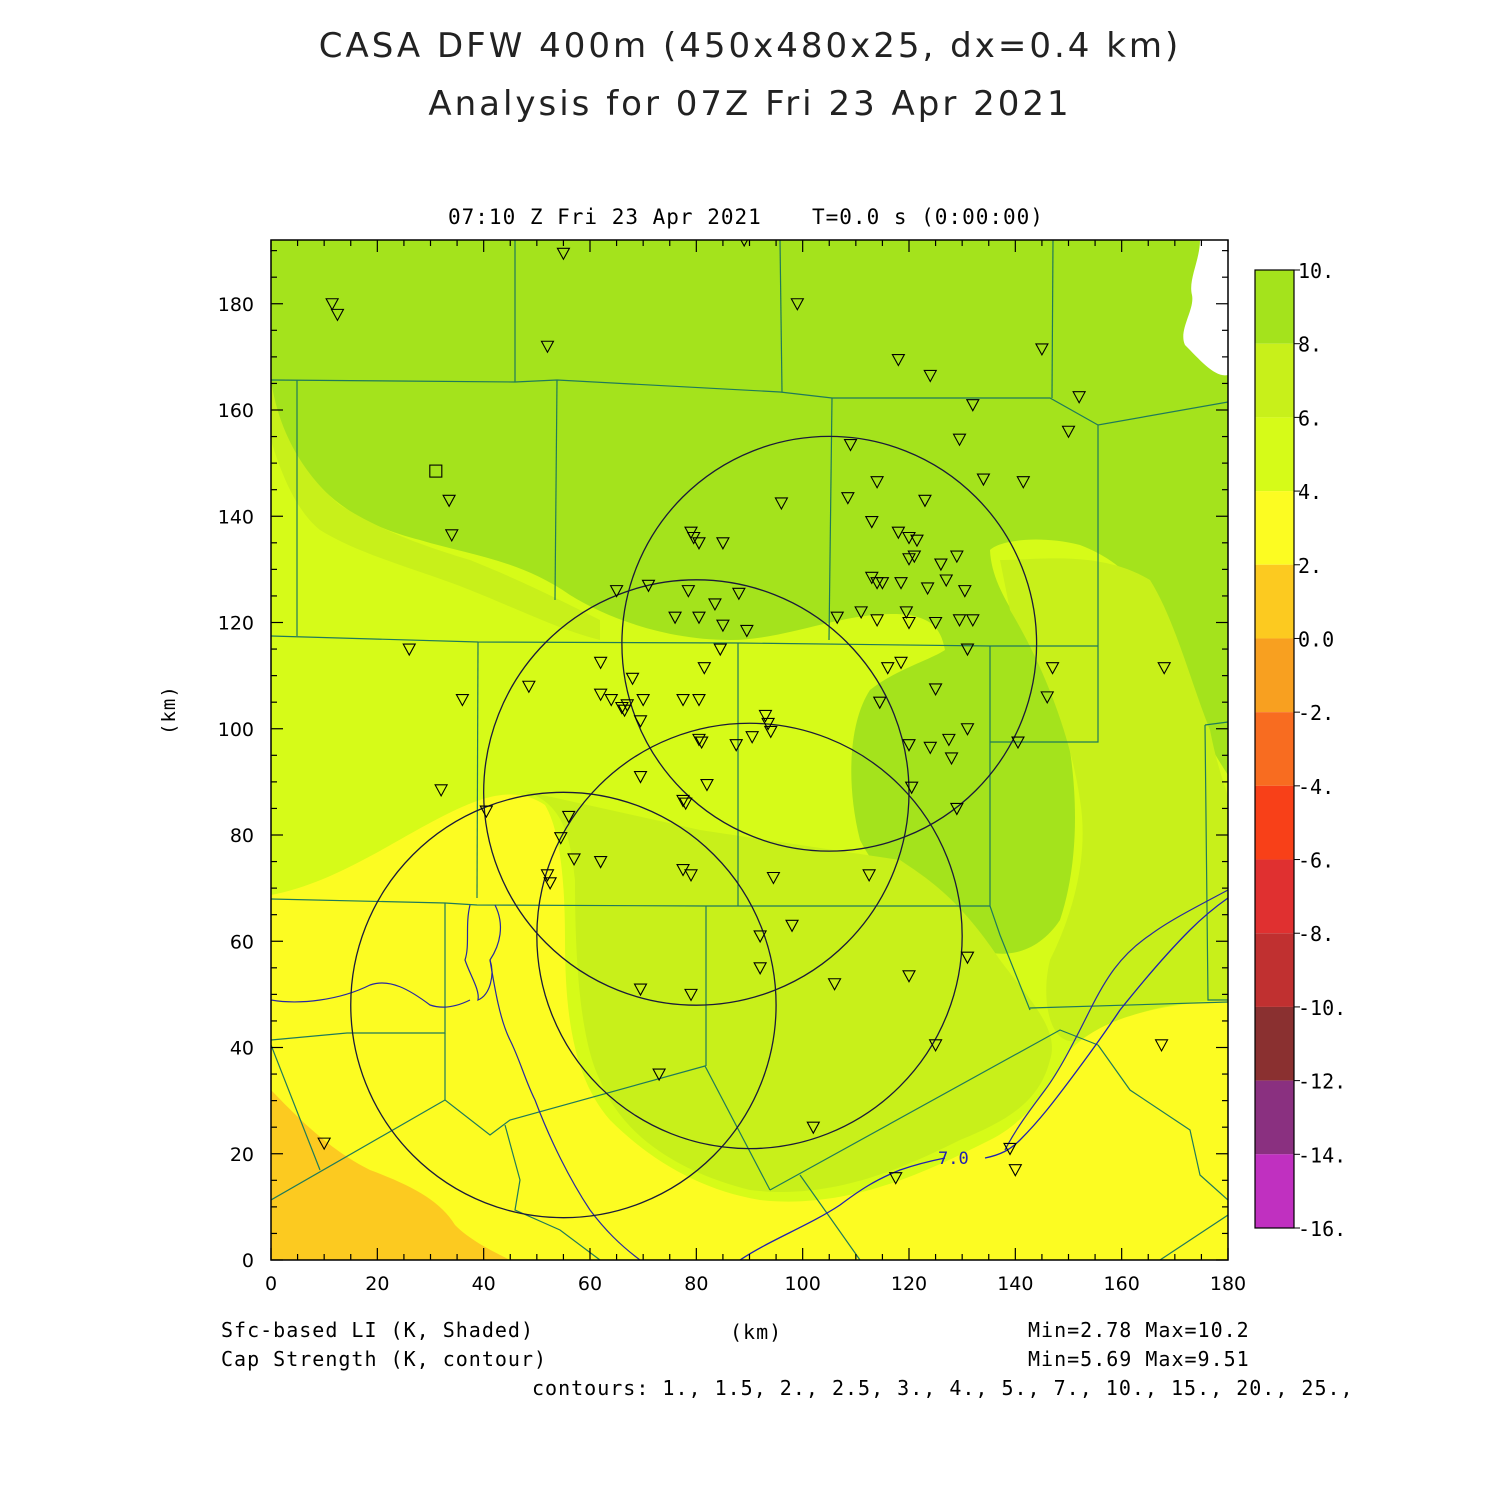 The width and height of the screenshot is (1500, 1500). I want to click on colorbar-label: -12., so click(1322, 1082).